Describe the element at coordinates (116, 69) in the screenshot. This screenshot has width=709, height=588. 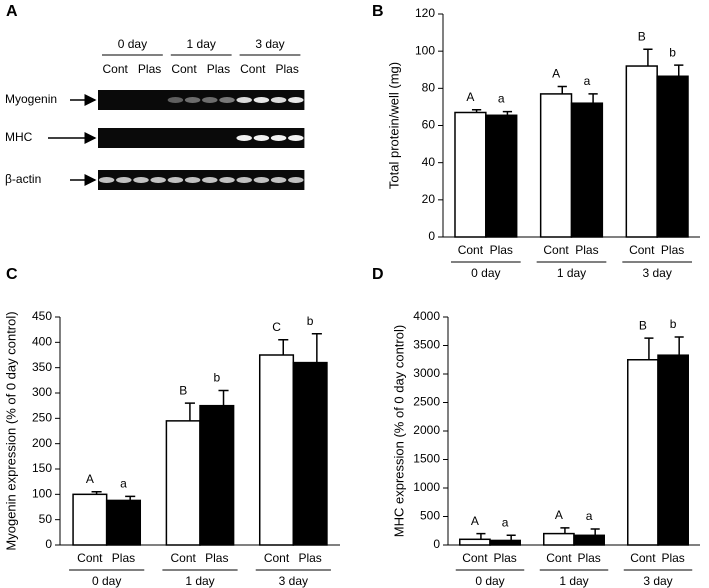
I see `blot-lane-label: Cont` at that location.